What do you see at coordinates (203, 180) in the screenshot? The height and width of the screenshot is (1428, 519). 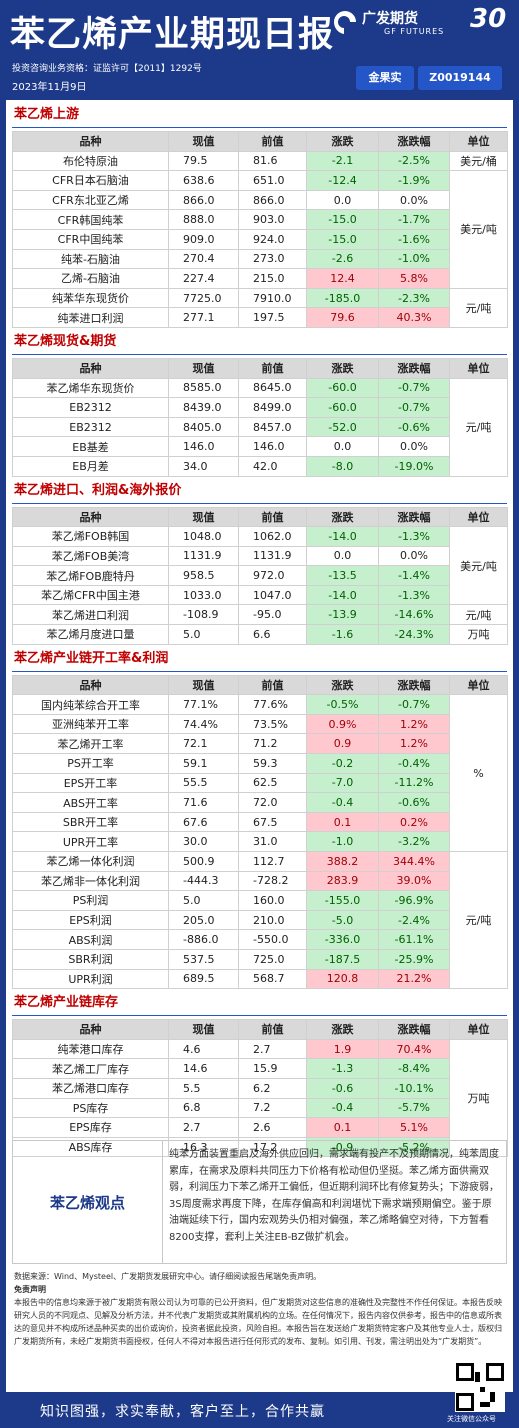 I see `cell-value: 638.6` at bounding box center [203, 180].